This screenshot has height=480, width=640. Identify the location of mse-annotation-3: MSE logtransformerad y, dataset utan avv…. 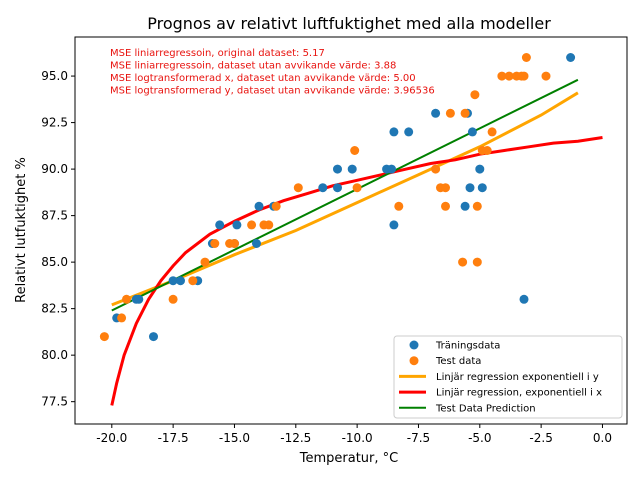
(272, 91).